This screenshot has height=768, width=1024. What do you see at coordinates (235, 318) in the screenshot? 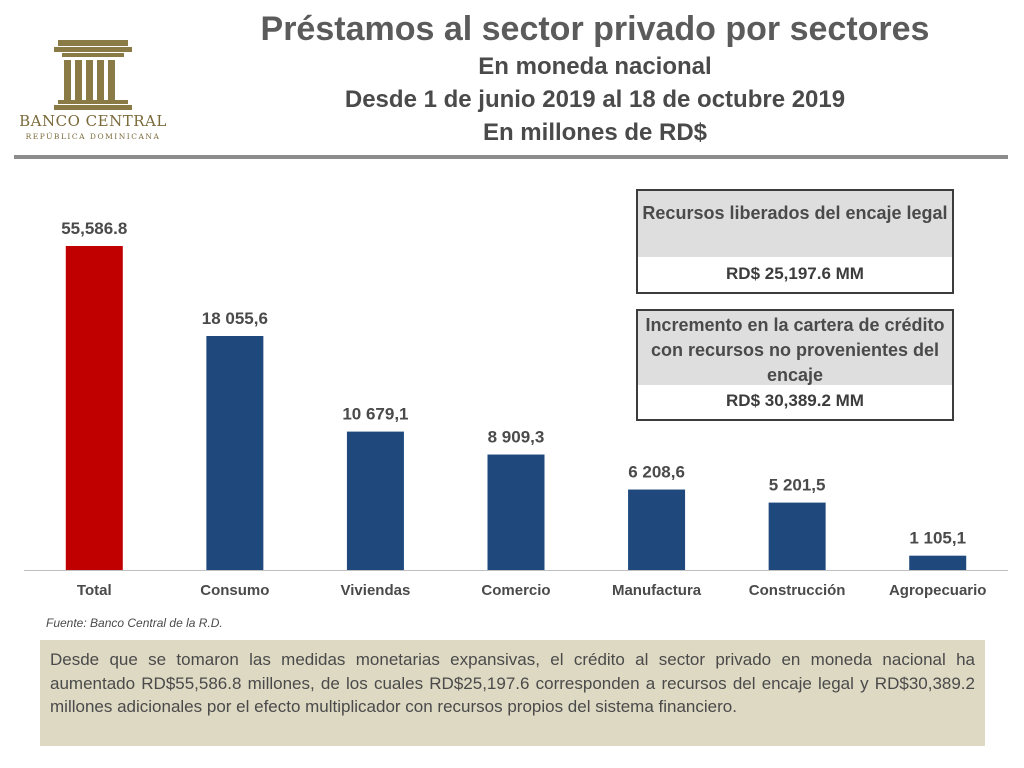
I see `data-label-consumo: 18 055,6` at bounding box center [235, 318].